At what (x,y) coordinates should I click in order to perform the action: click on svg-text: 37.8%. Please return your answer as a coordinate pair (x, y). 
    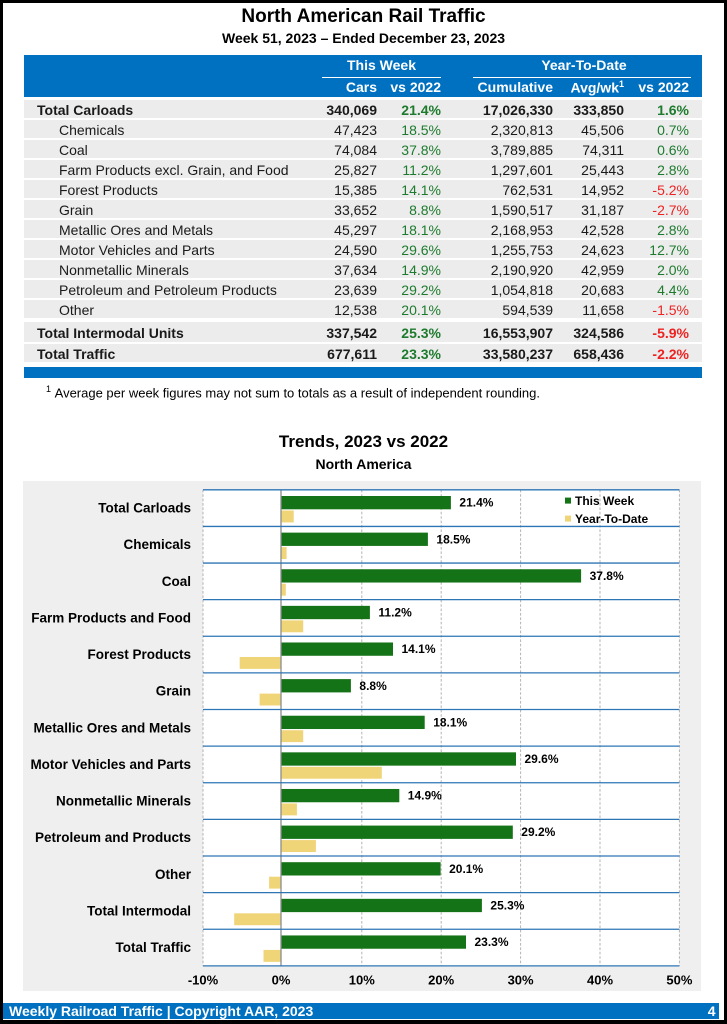
    Looking at the image, I should click on (607, 576).